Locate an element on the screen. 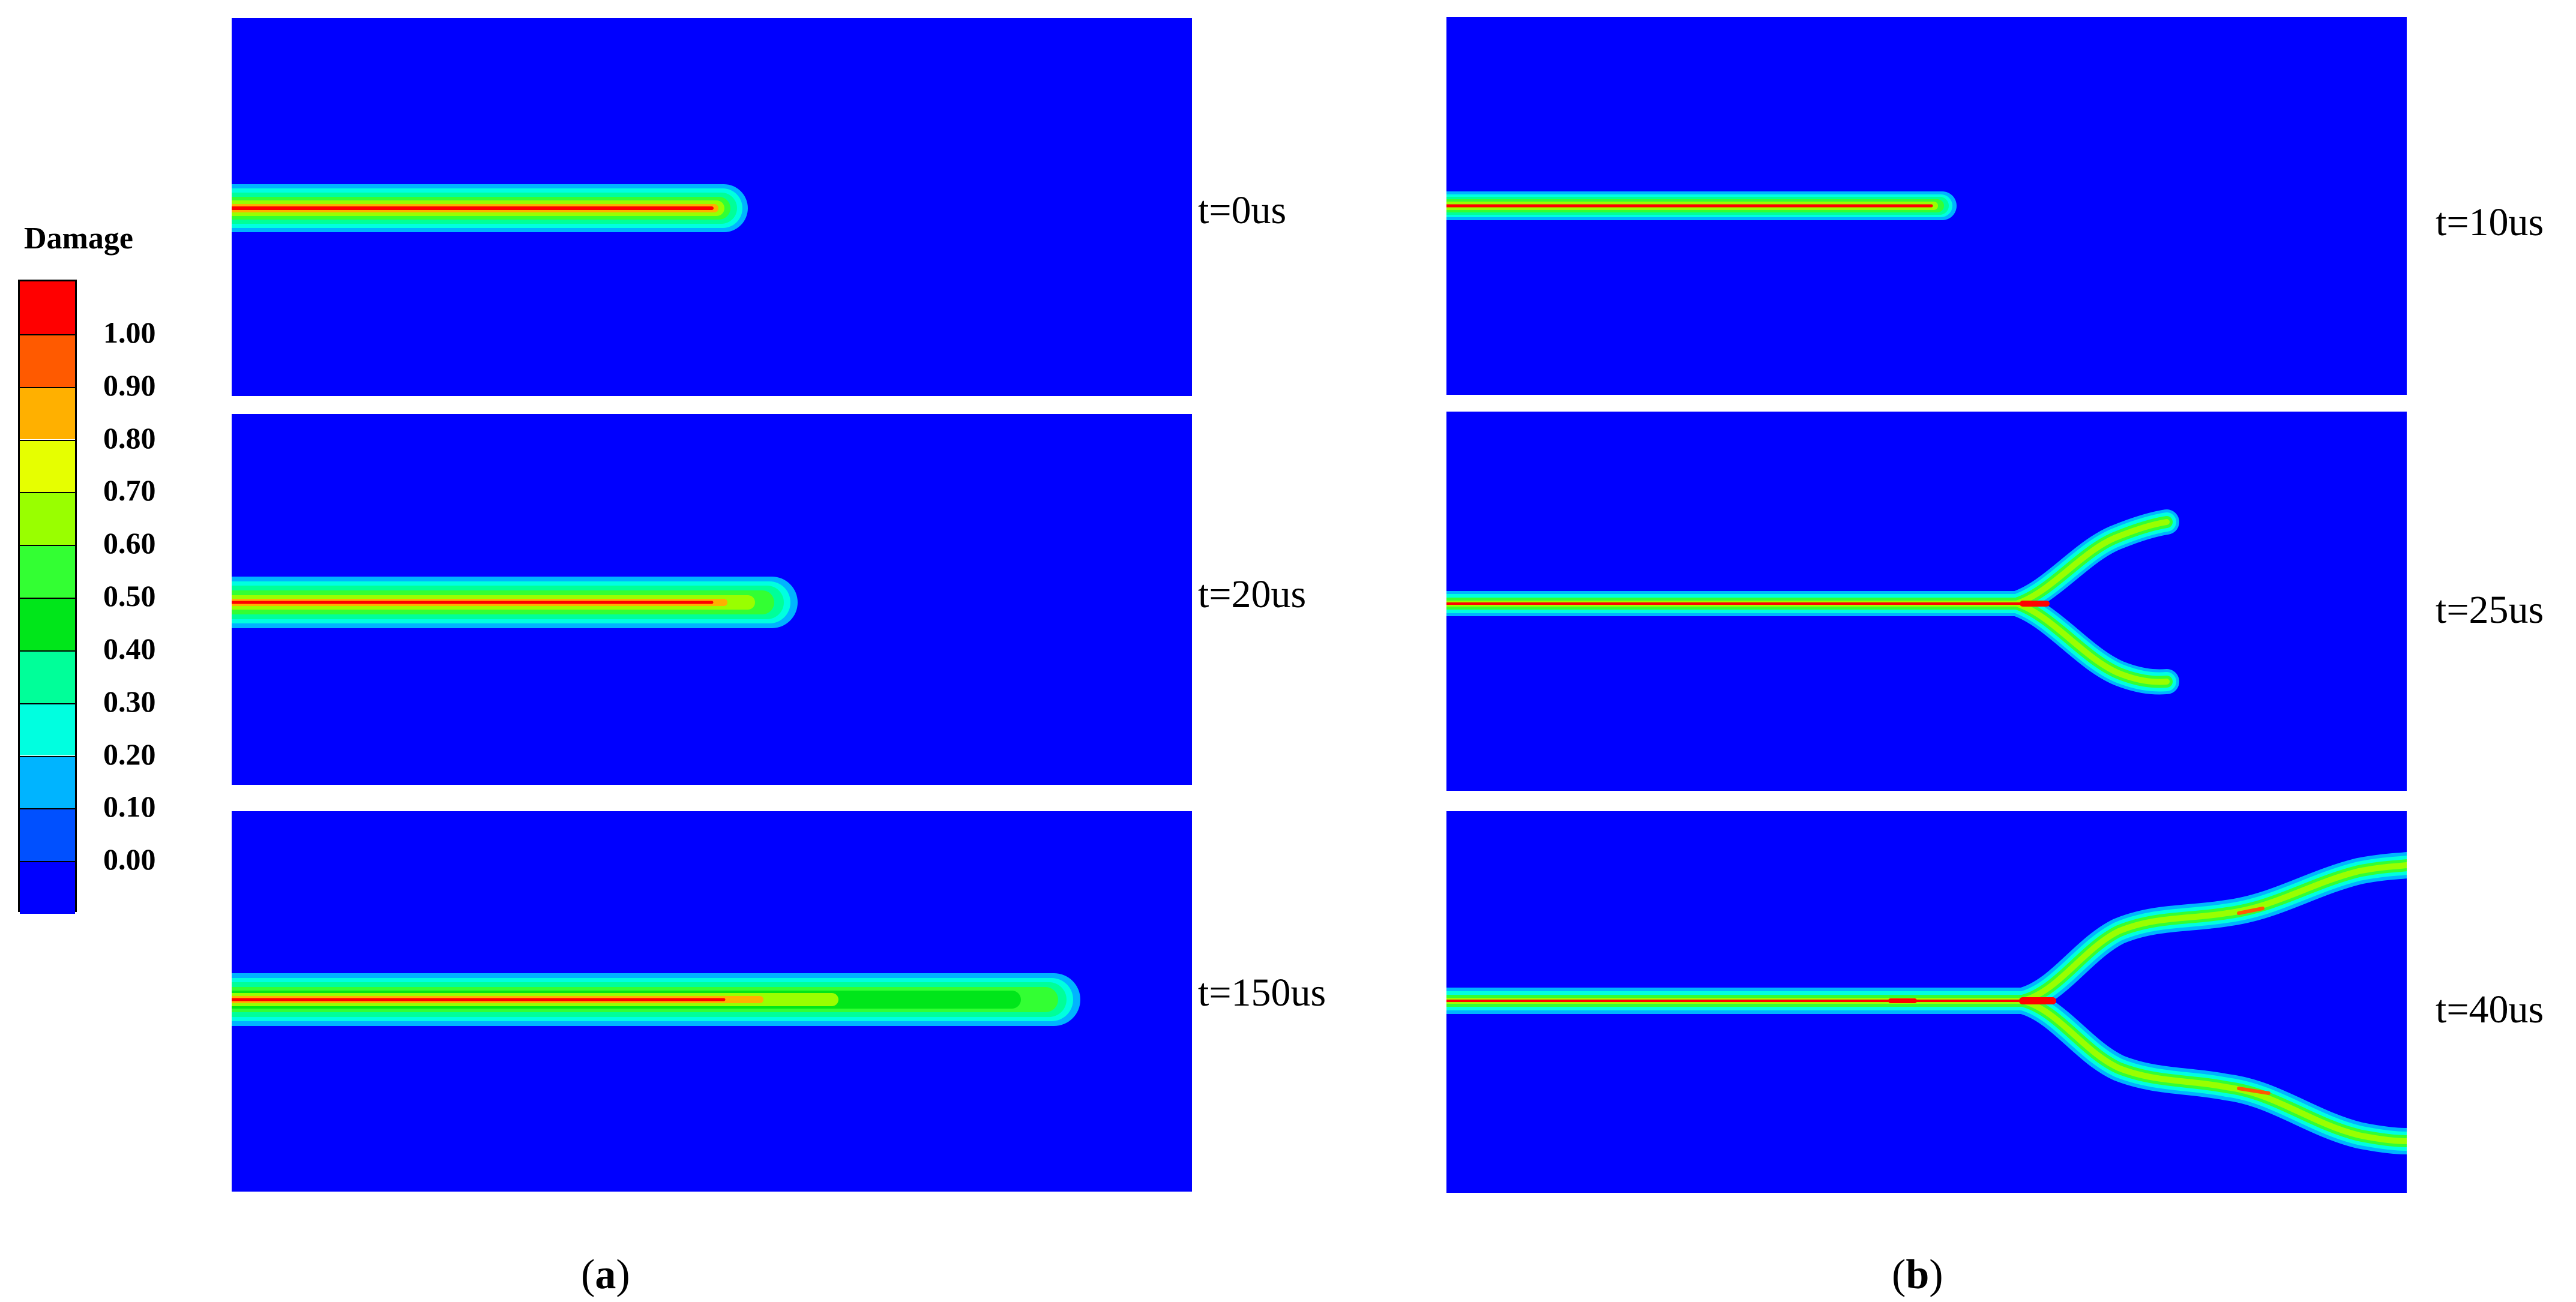 The image size is (2576, 1302). time-label-a1: t=0us is located at coordinates (1242, 210).